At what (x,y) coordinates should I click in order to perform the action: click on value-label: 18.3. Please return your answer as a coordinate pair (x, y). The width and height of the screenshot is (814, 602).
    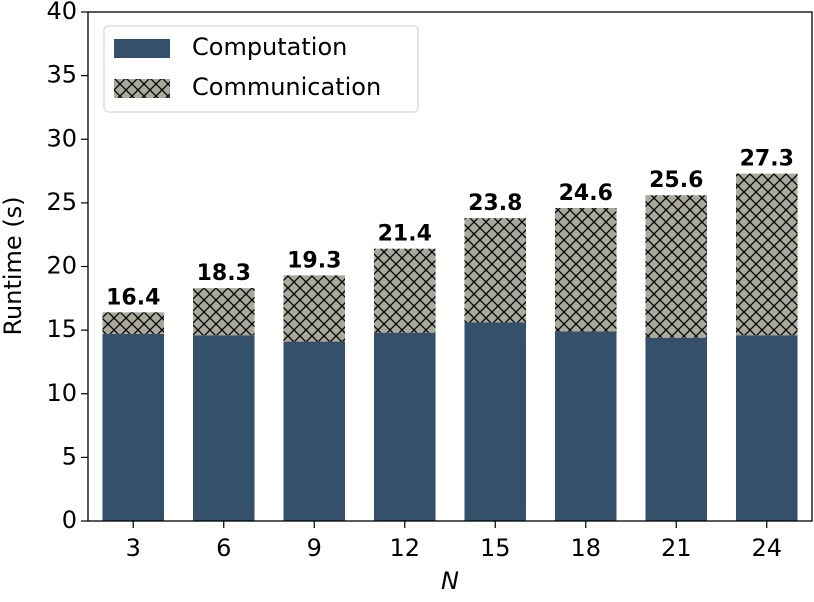
    Looking at the image, I should click on (224, 273).